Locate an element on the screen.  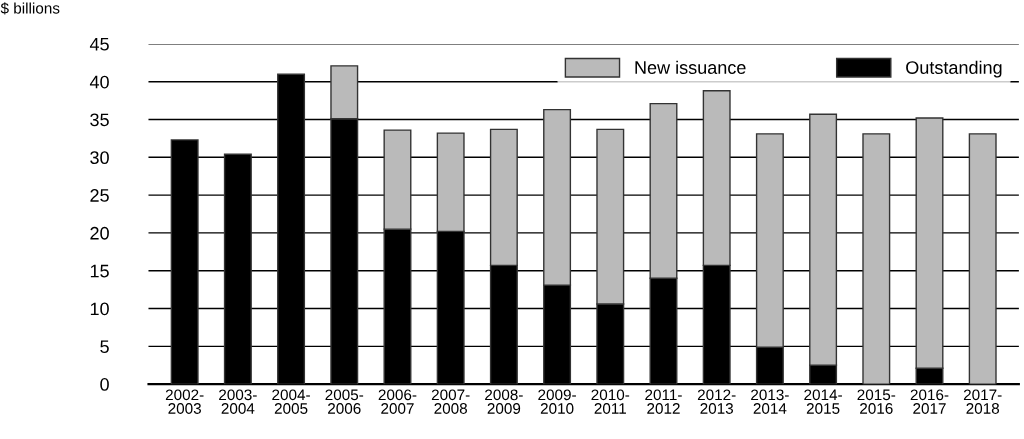
y-tick-label: 35 is located at coordinates (99, 120).